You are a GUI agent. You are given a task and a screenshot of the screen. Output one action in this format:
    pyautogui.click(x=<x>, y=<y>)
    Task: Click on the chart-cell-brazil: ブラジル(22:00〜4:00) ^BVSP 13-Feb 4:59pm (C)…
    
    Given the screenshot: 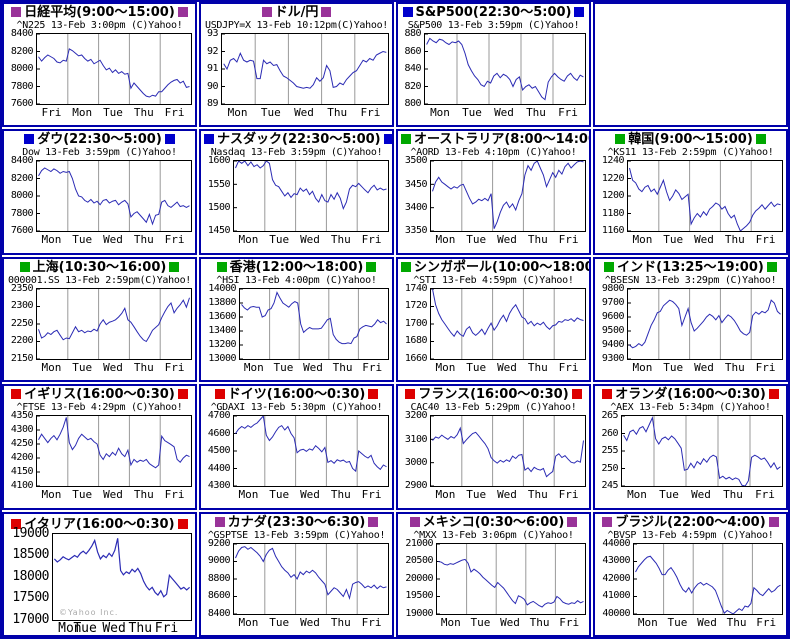 What is the action you would take?
    pyautogui.click(x=690, y=574)
    